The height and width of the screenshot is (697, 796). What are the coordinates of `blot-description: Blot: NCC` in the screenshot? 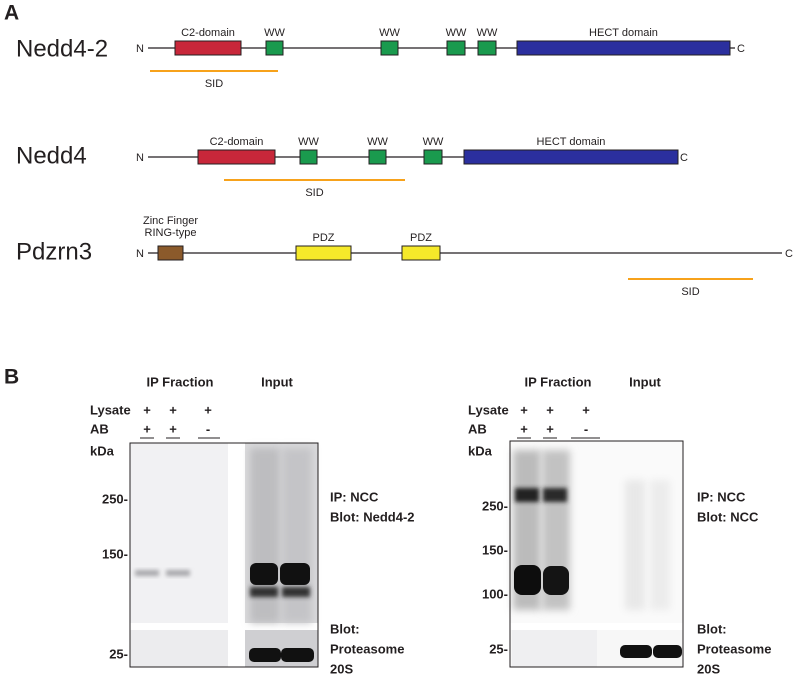 It's located at (728, 516).